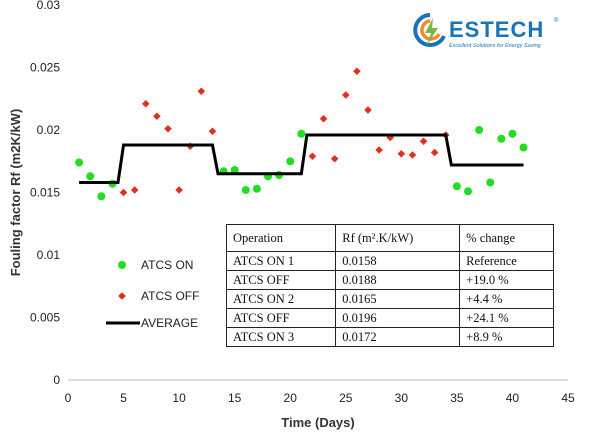 Image resolution: width=600 pixels, height=433 pixels. What do you see at coordinates (398, 337) in the screenshot?
I see `table-cell-rf: 0.0172` at bounding box center [398, 337].